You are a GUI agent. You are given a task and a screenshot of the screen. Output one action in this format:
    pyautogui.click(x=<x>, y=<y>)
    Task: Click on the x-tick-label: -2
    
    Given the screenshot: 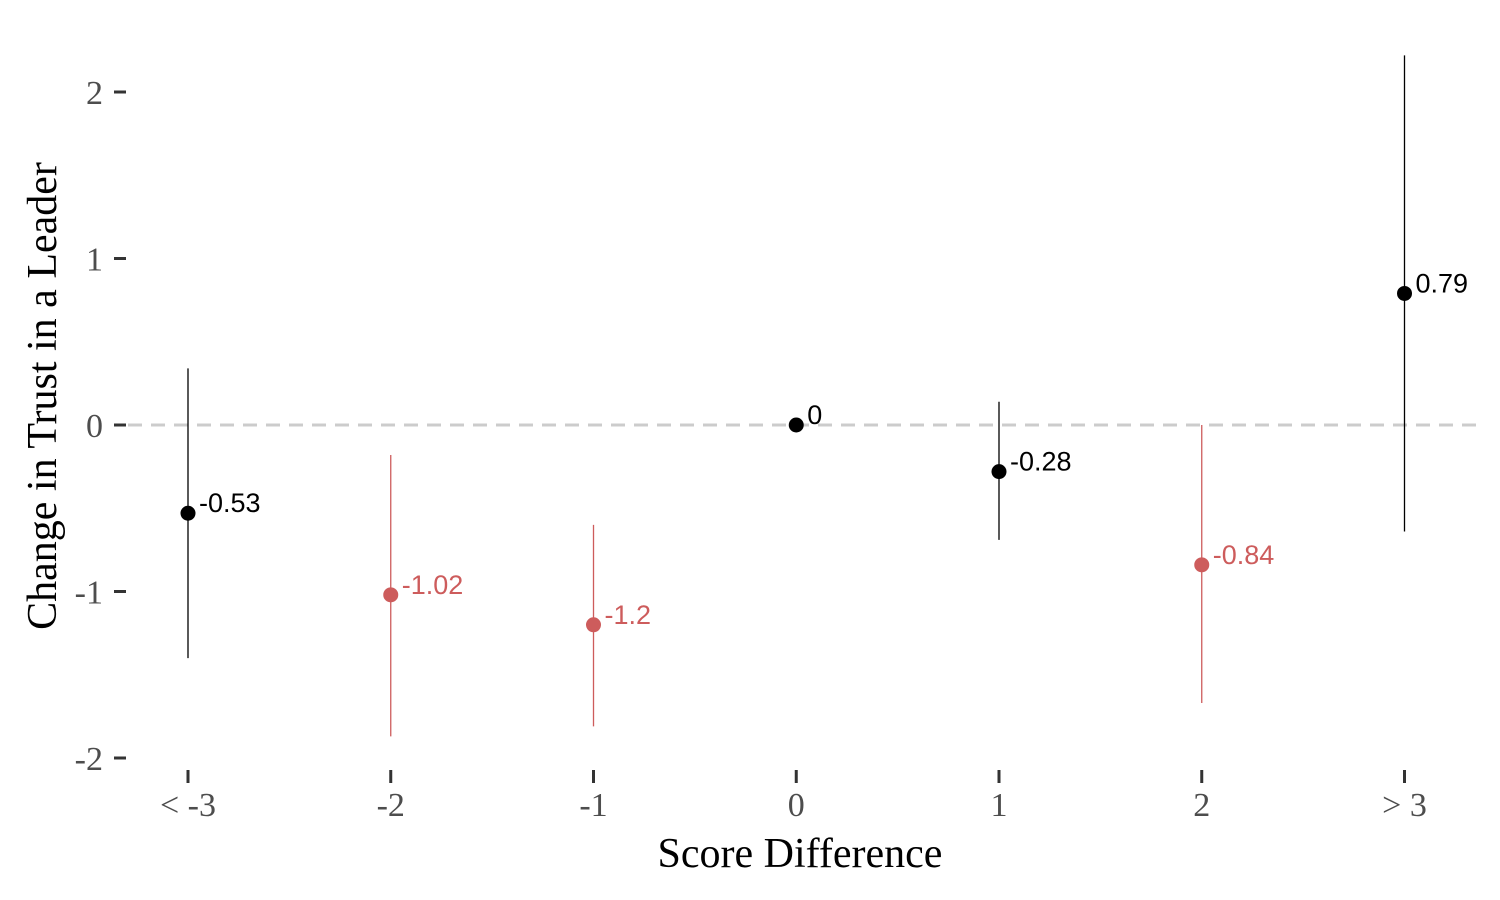 What is the action you would take?
    pyautogui.click(x=391, y=805)
    